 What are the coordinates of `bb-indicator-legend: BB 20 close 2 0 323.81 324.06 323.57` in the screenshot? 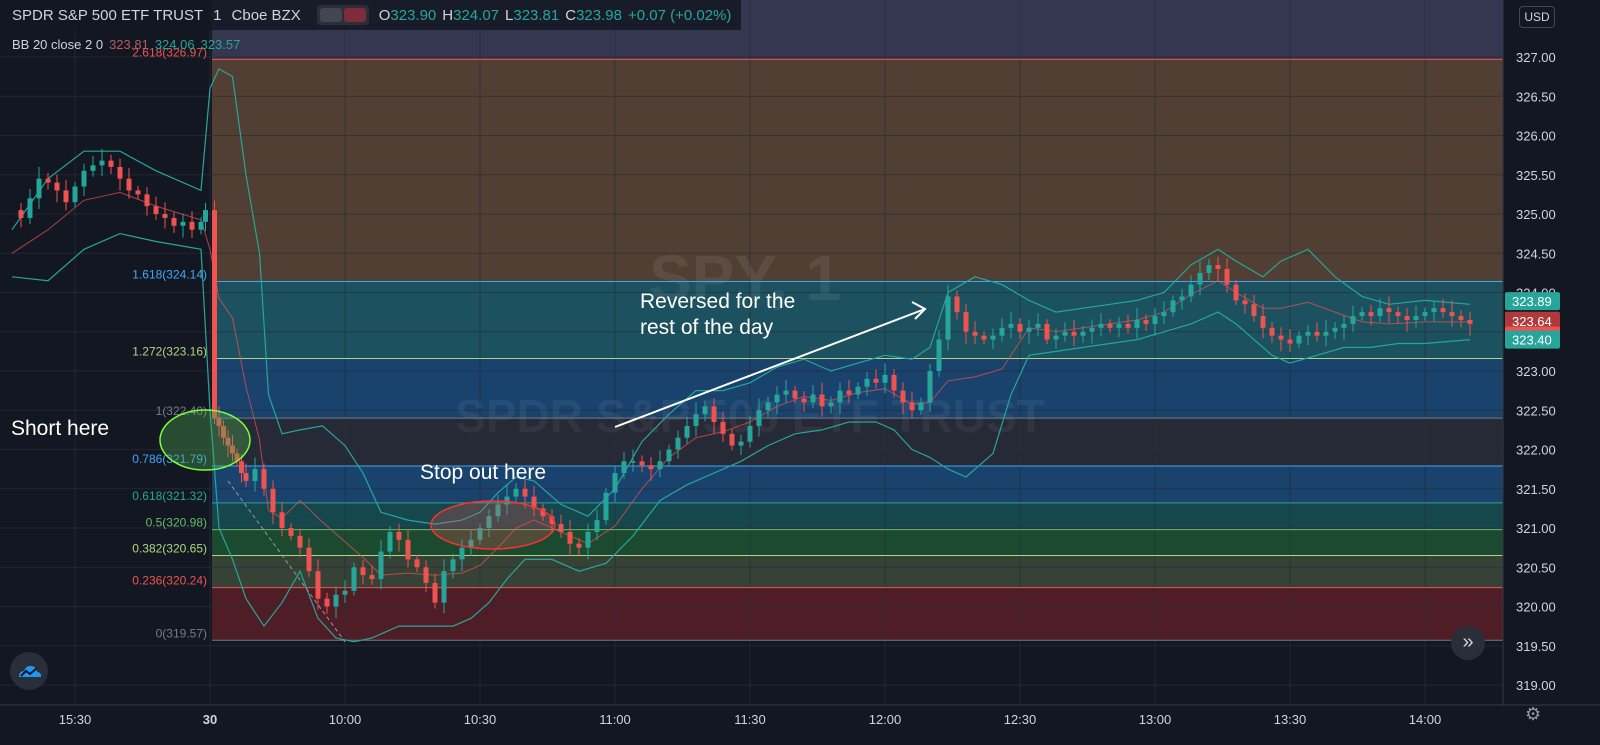 It's located at (126, 44).